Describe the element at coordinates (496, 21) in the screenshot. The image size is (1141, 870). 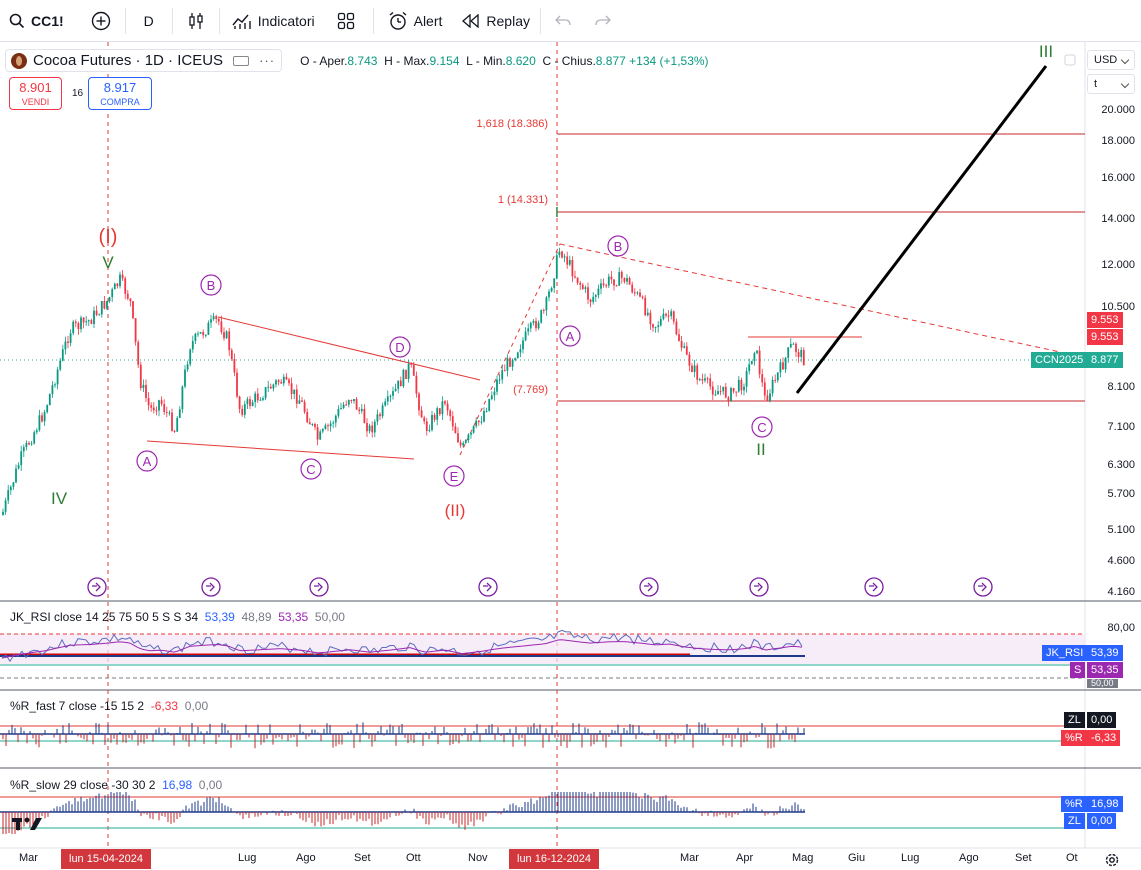
I see `replay-button: Replay` at that location.